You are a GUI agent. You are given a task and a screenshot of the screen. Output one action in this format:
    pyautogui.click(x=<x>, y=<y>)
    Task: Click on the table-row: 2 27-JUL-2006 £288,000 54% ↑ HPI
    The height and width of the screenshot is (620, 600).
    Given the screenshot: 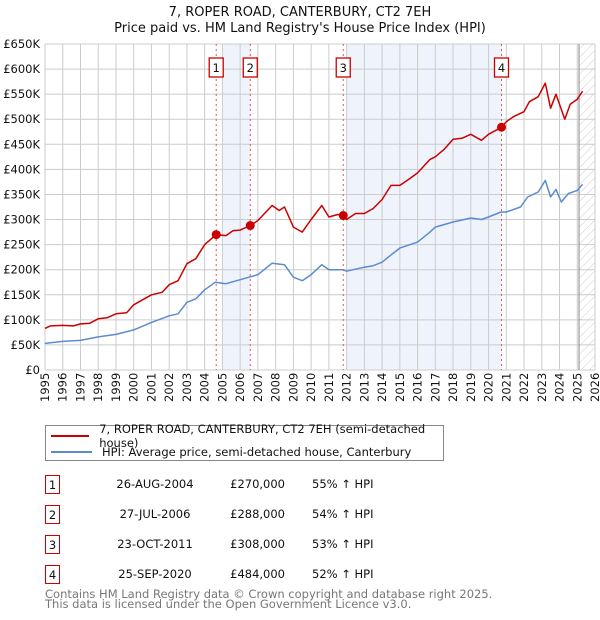 What is the action you would take?
    pyautogui.click(x=255, y=516)
    